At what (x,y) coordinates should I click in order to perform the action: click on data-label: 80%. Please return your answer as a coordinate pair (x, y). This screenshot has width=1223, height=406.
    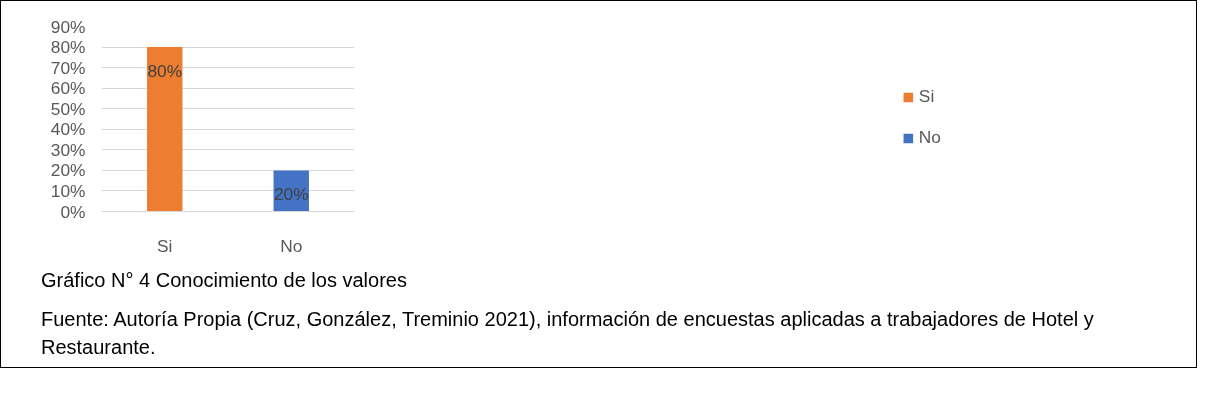
    Looking at the image, I should click on (165, 71).